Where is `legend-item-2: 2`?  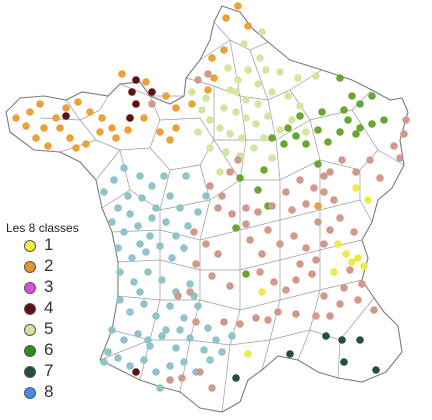 legend-item-2: 2 is located at coordinates (49, 267).